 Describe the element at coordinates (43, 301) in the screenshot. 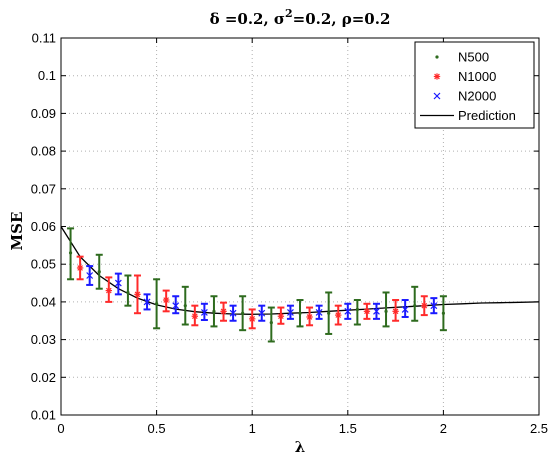

I see `y-tick-label: 0.04` at that location.